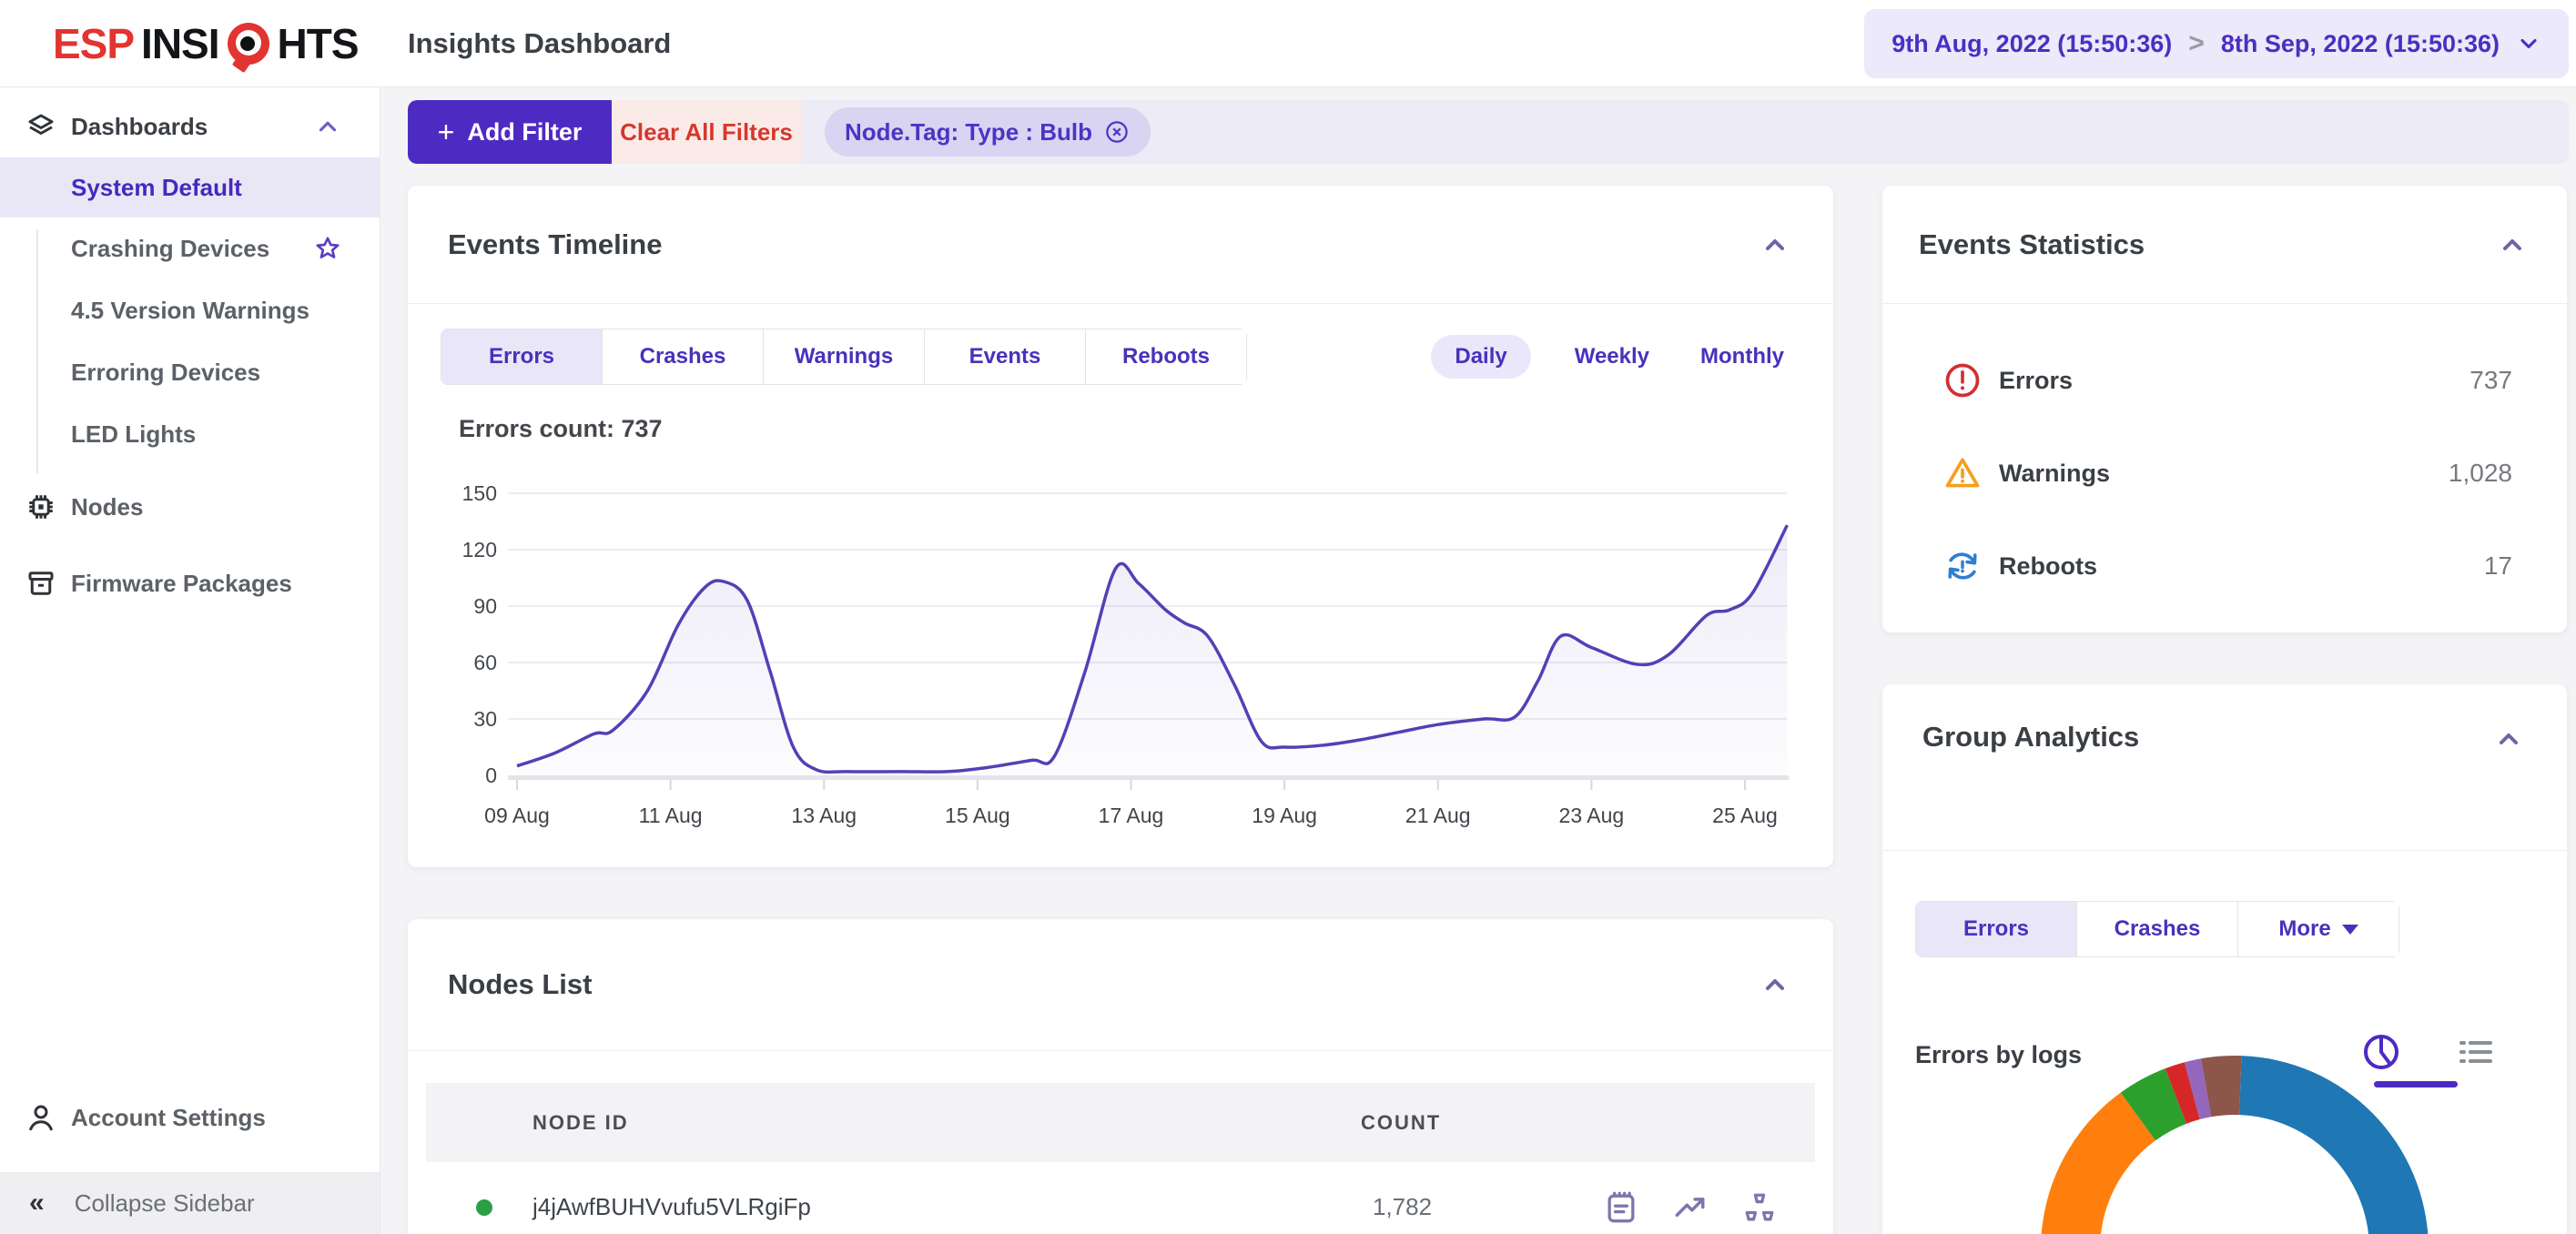  What do you see at coordinates (190, 310) in the screenshot?
I see `sidebar-item-45-version-warnings: 4.5 Version Warnings` at bounding box center [190, 310].